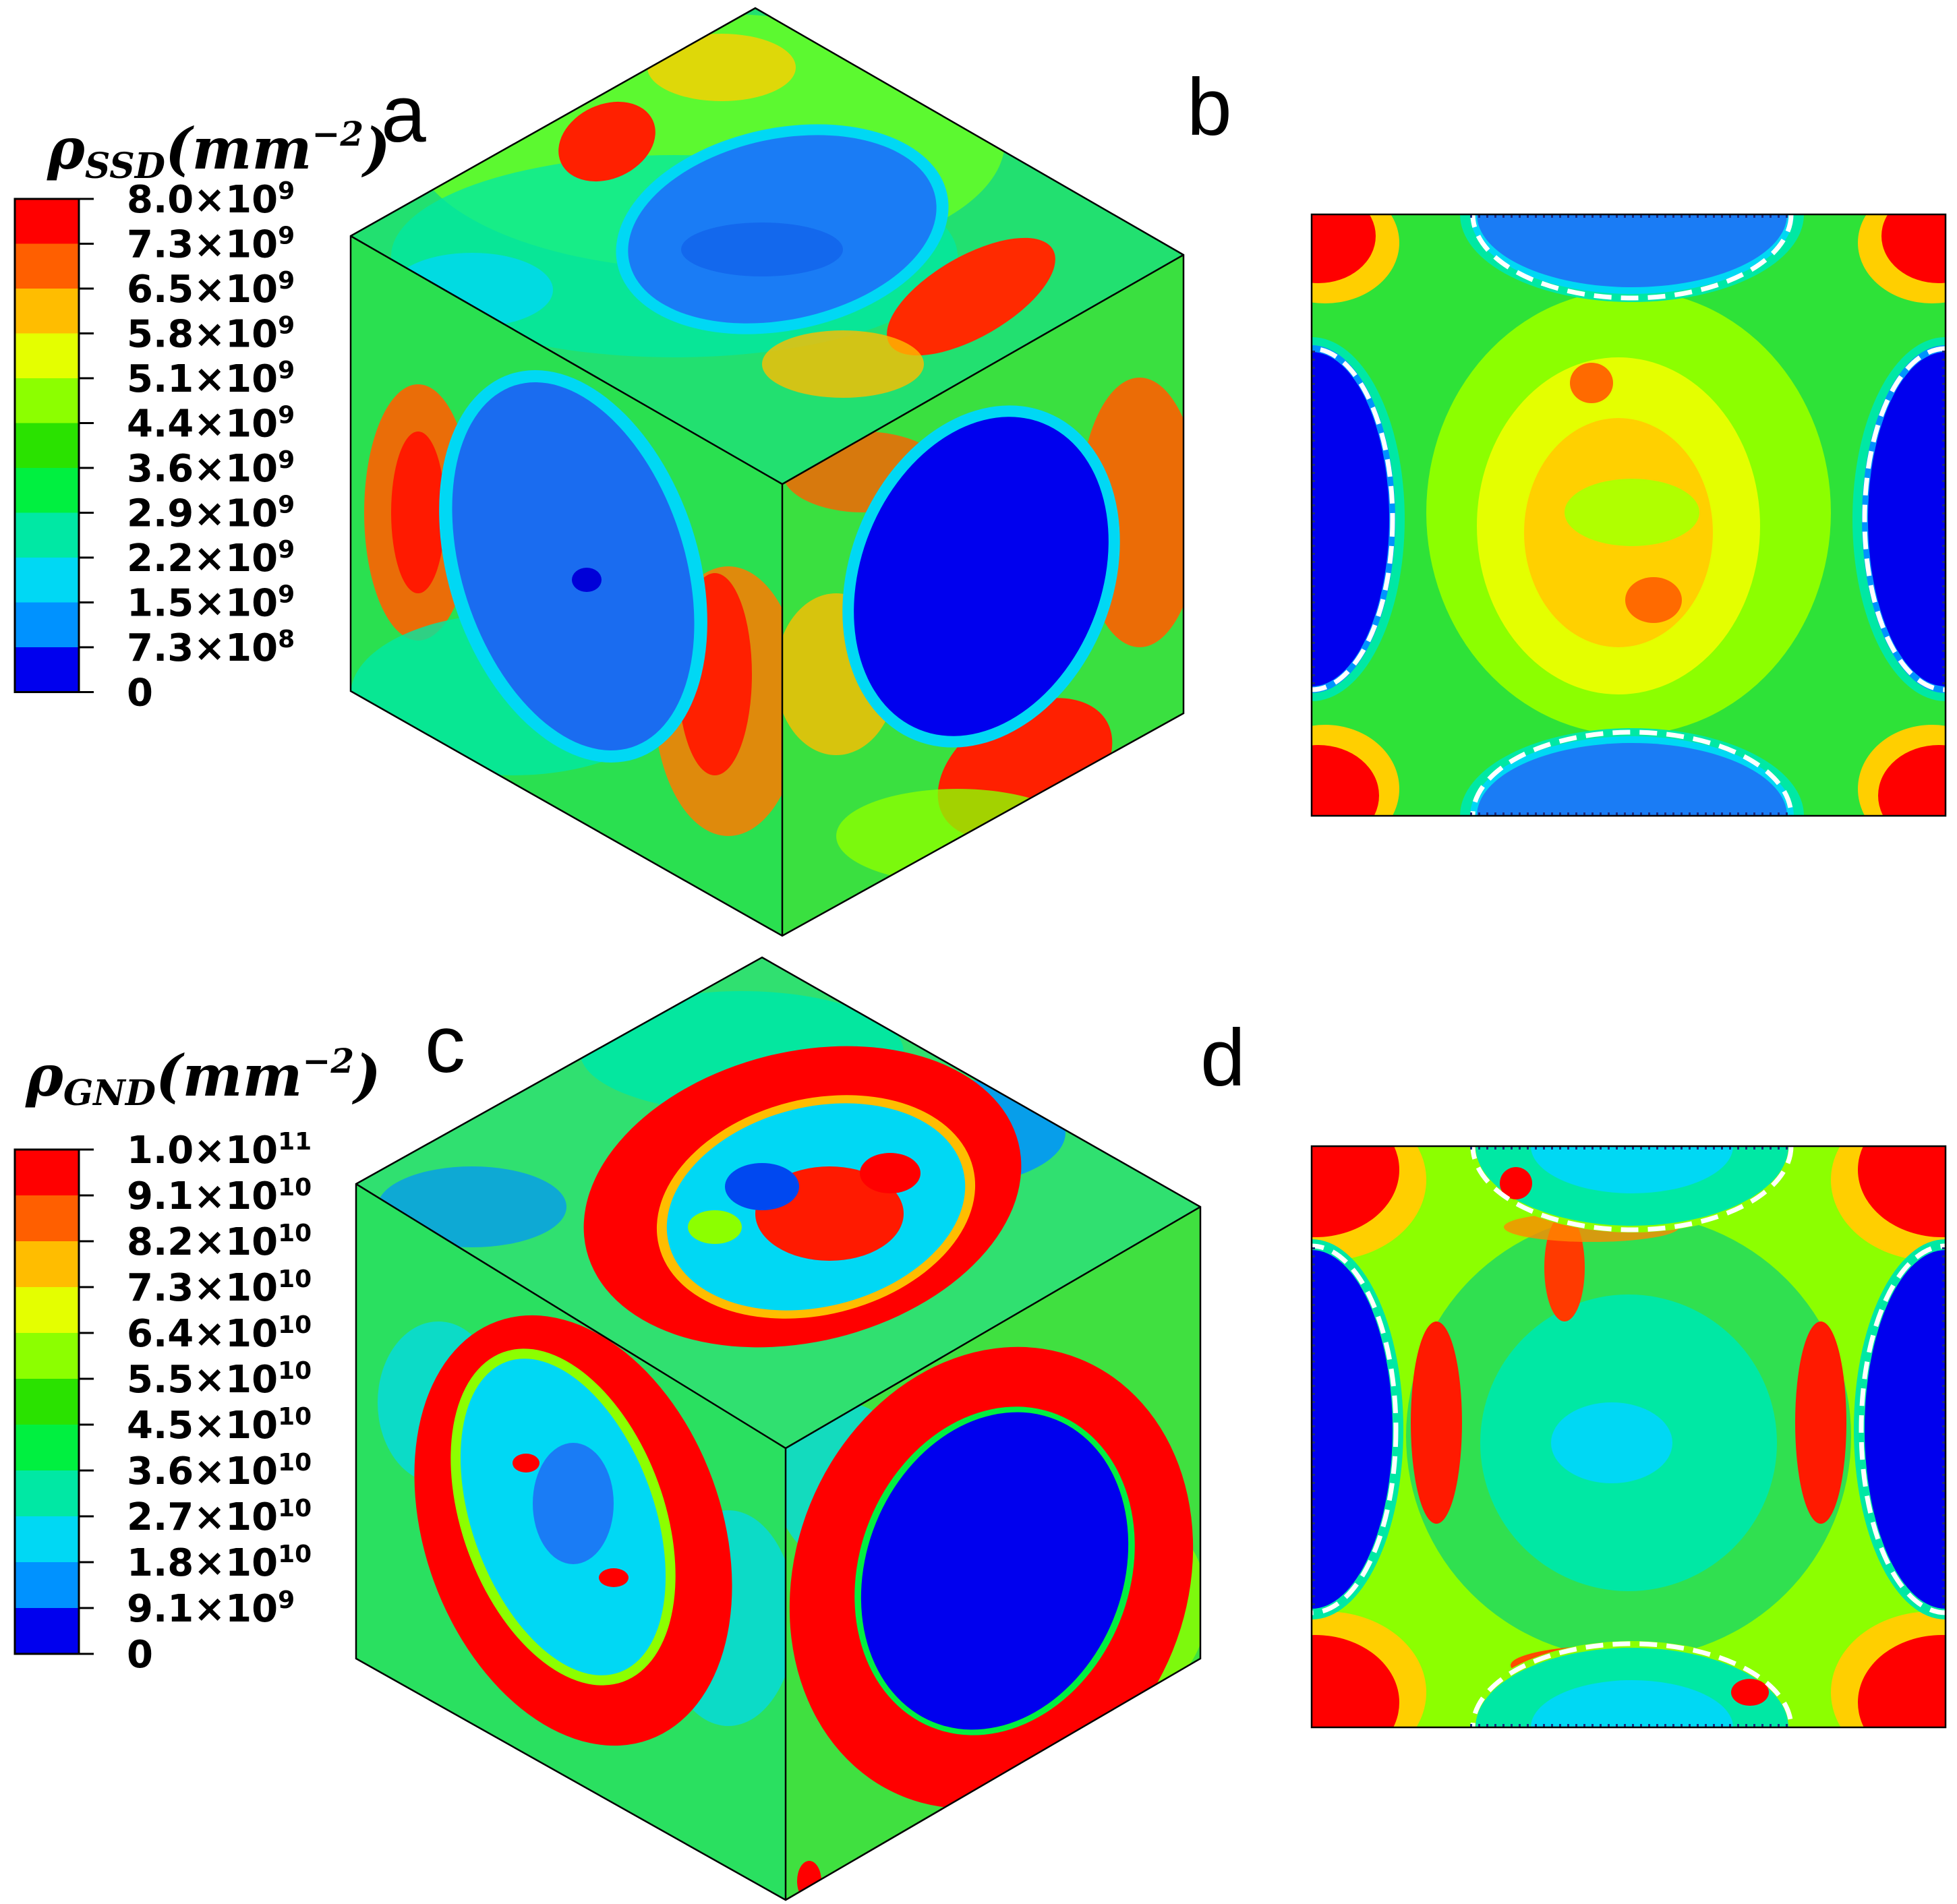 This screenshot has width=1957, height=1904. What do you see at coordinates (211, 603) in the screenshot?
I see `legend-ssd-label-9: 1.5×109` at bounding box center [211, 603].